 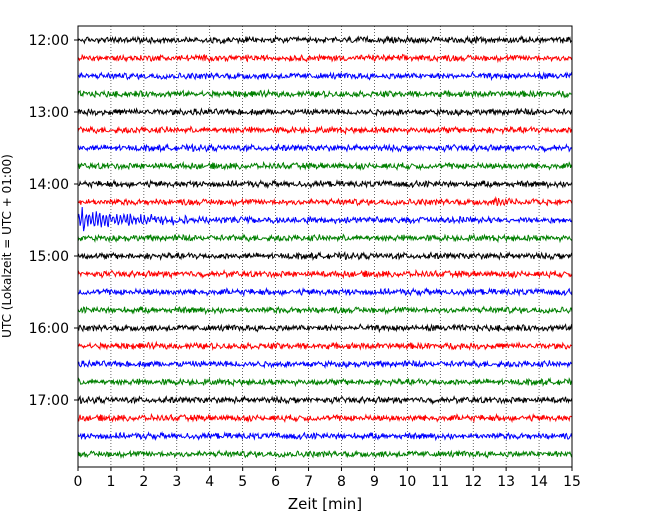 I want to click on x-tick-label: 6, so click(x=275, y=482).